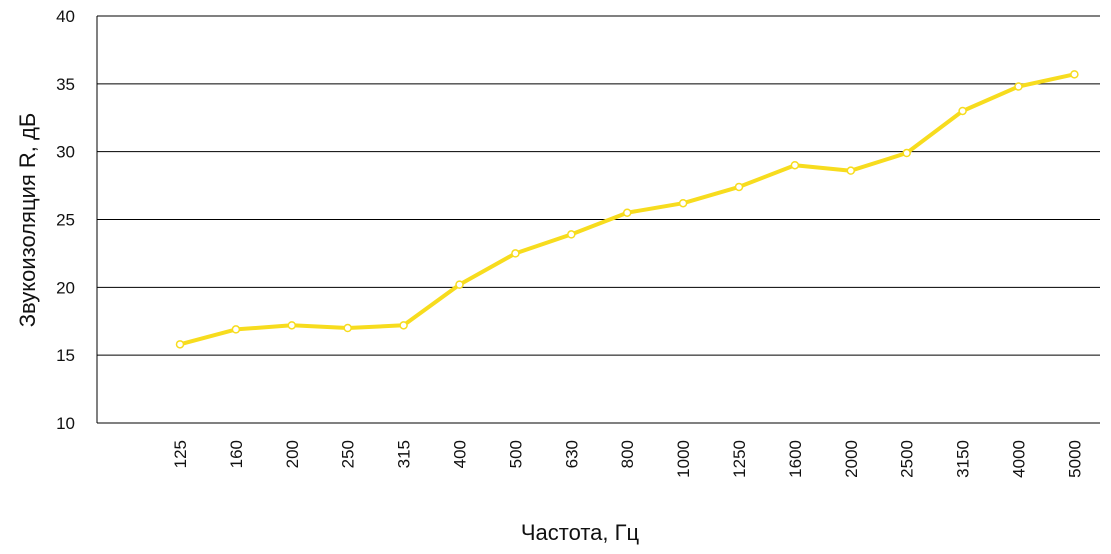 This screenshot has height=554, width=1111. I want to click on y-tick-label: 25, so click(65, 220).